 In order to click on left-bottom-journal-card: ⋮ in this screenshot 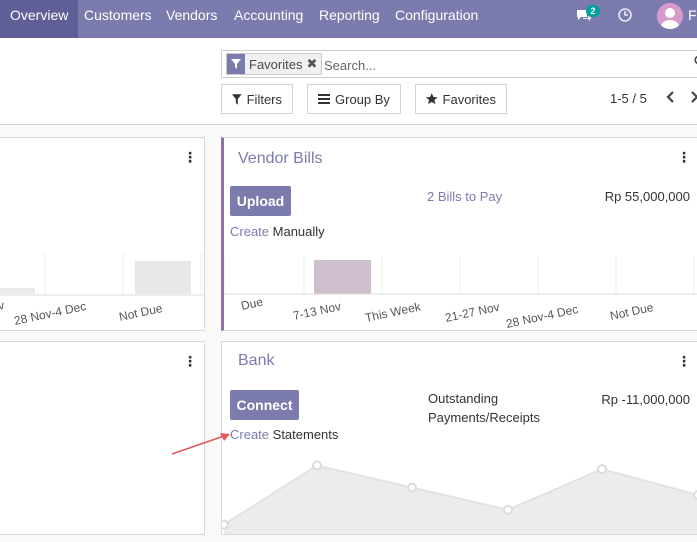, I will do `click(102, 438)`.